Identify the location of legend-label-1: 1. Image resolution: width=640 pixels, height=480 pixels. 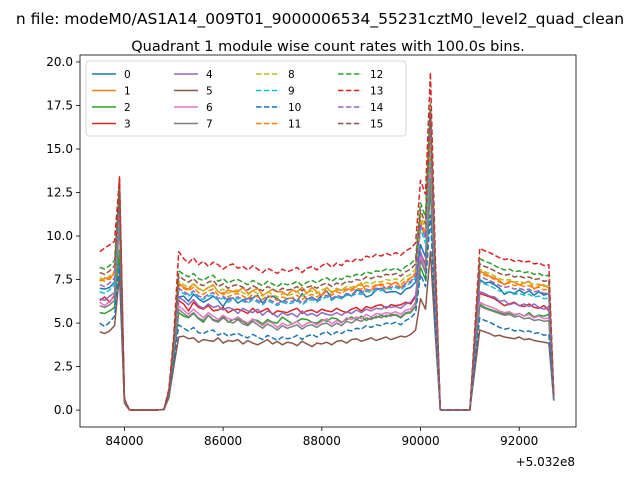
(127, 92).